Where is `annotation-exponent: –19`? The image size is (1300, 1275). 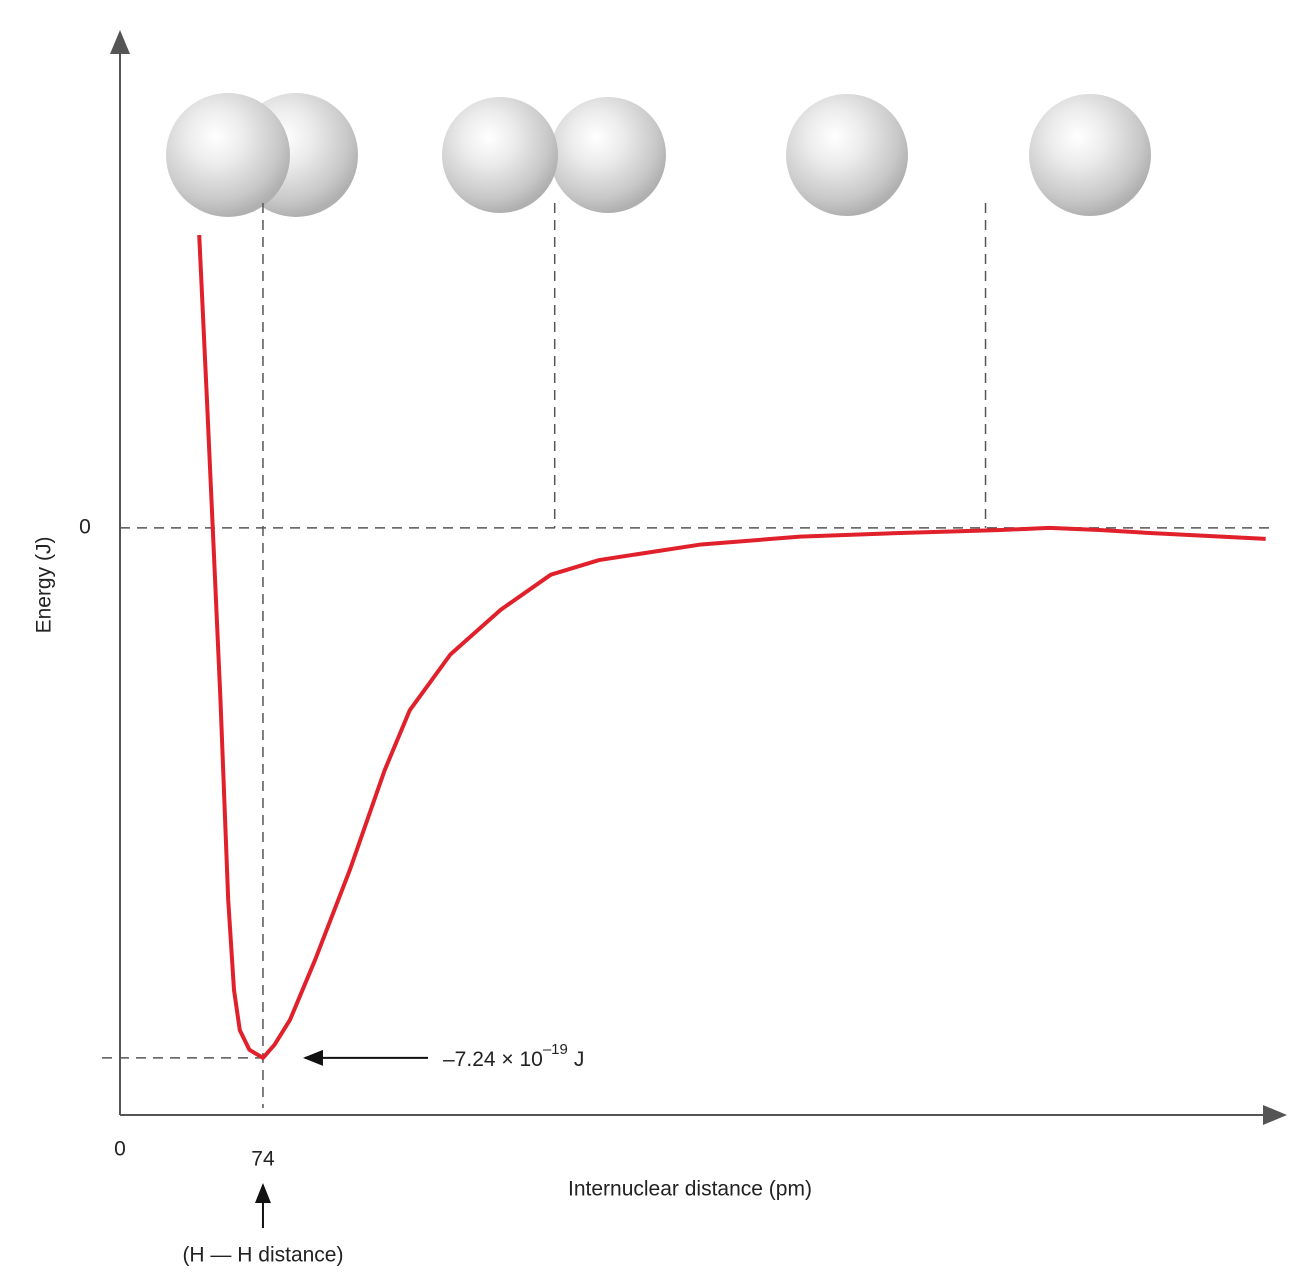 annotation-exponent: –19 is located at coordinates (555, 1049).